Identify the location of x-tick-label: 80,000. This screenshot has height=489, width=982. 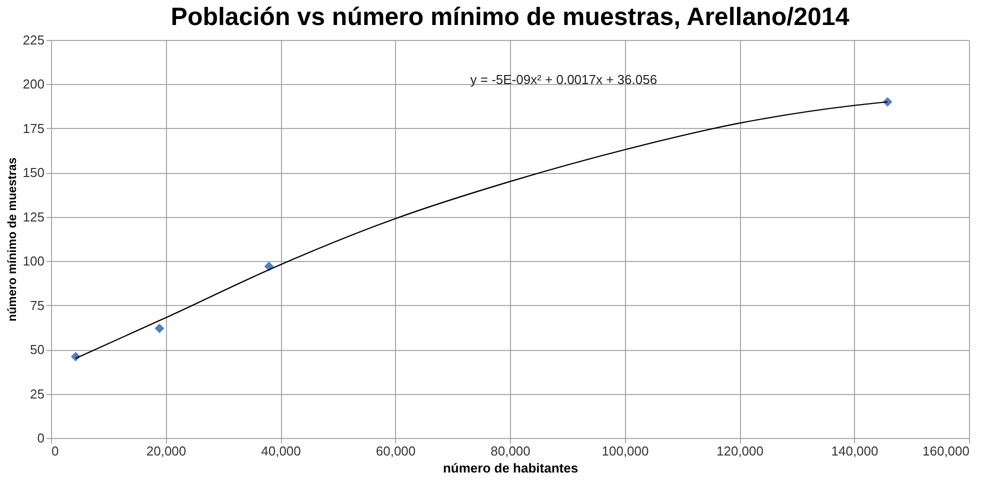
(510, 451).